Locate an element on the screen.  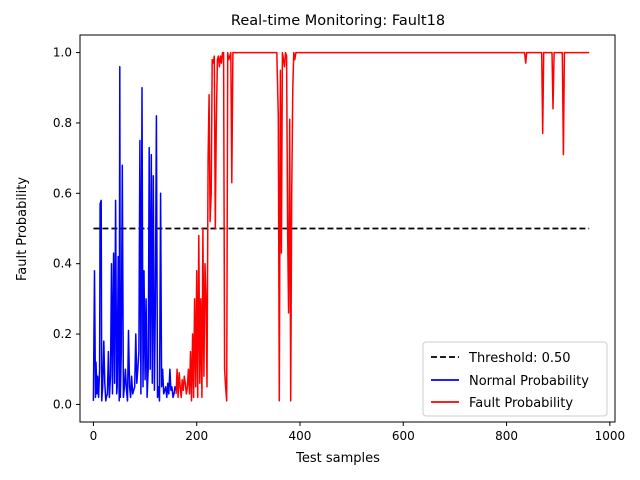
legend-box is located at coordinates (515, 379).